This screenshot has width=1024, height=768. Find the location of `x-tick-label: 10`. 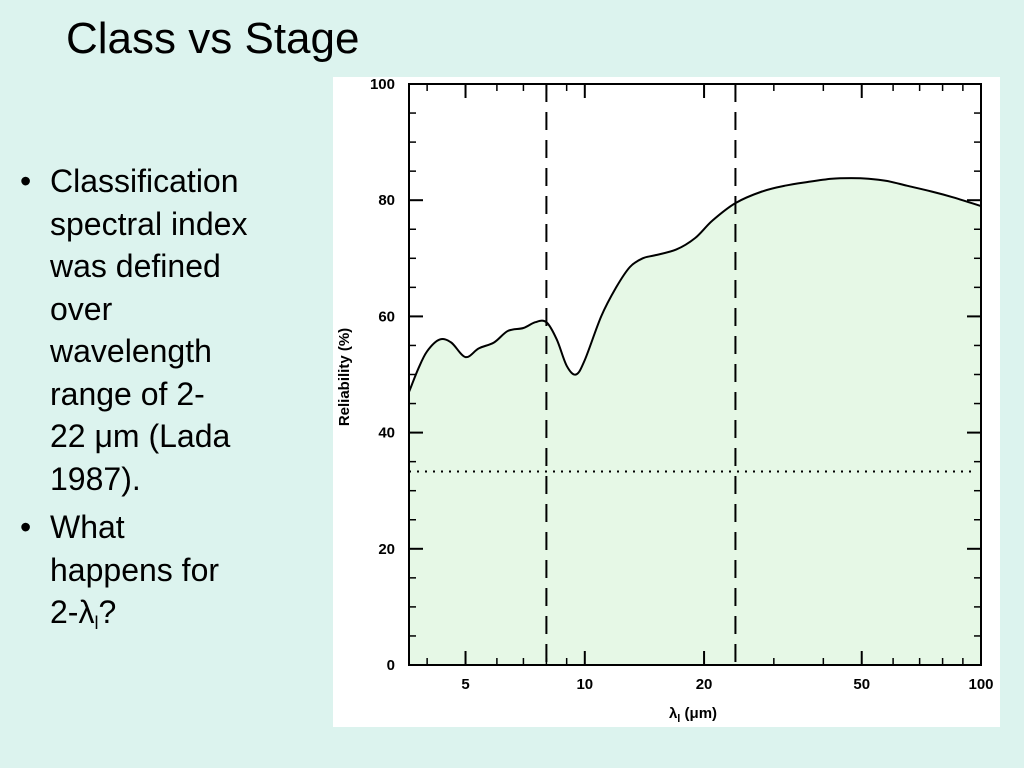

x-tick-label: 10 is located at coordinates (584, 684).